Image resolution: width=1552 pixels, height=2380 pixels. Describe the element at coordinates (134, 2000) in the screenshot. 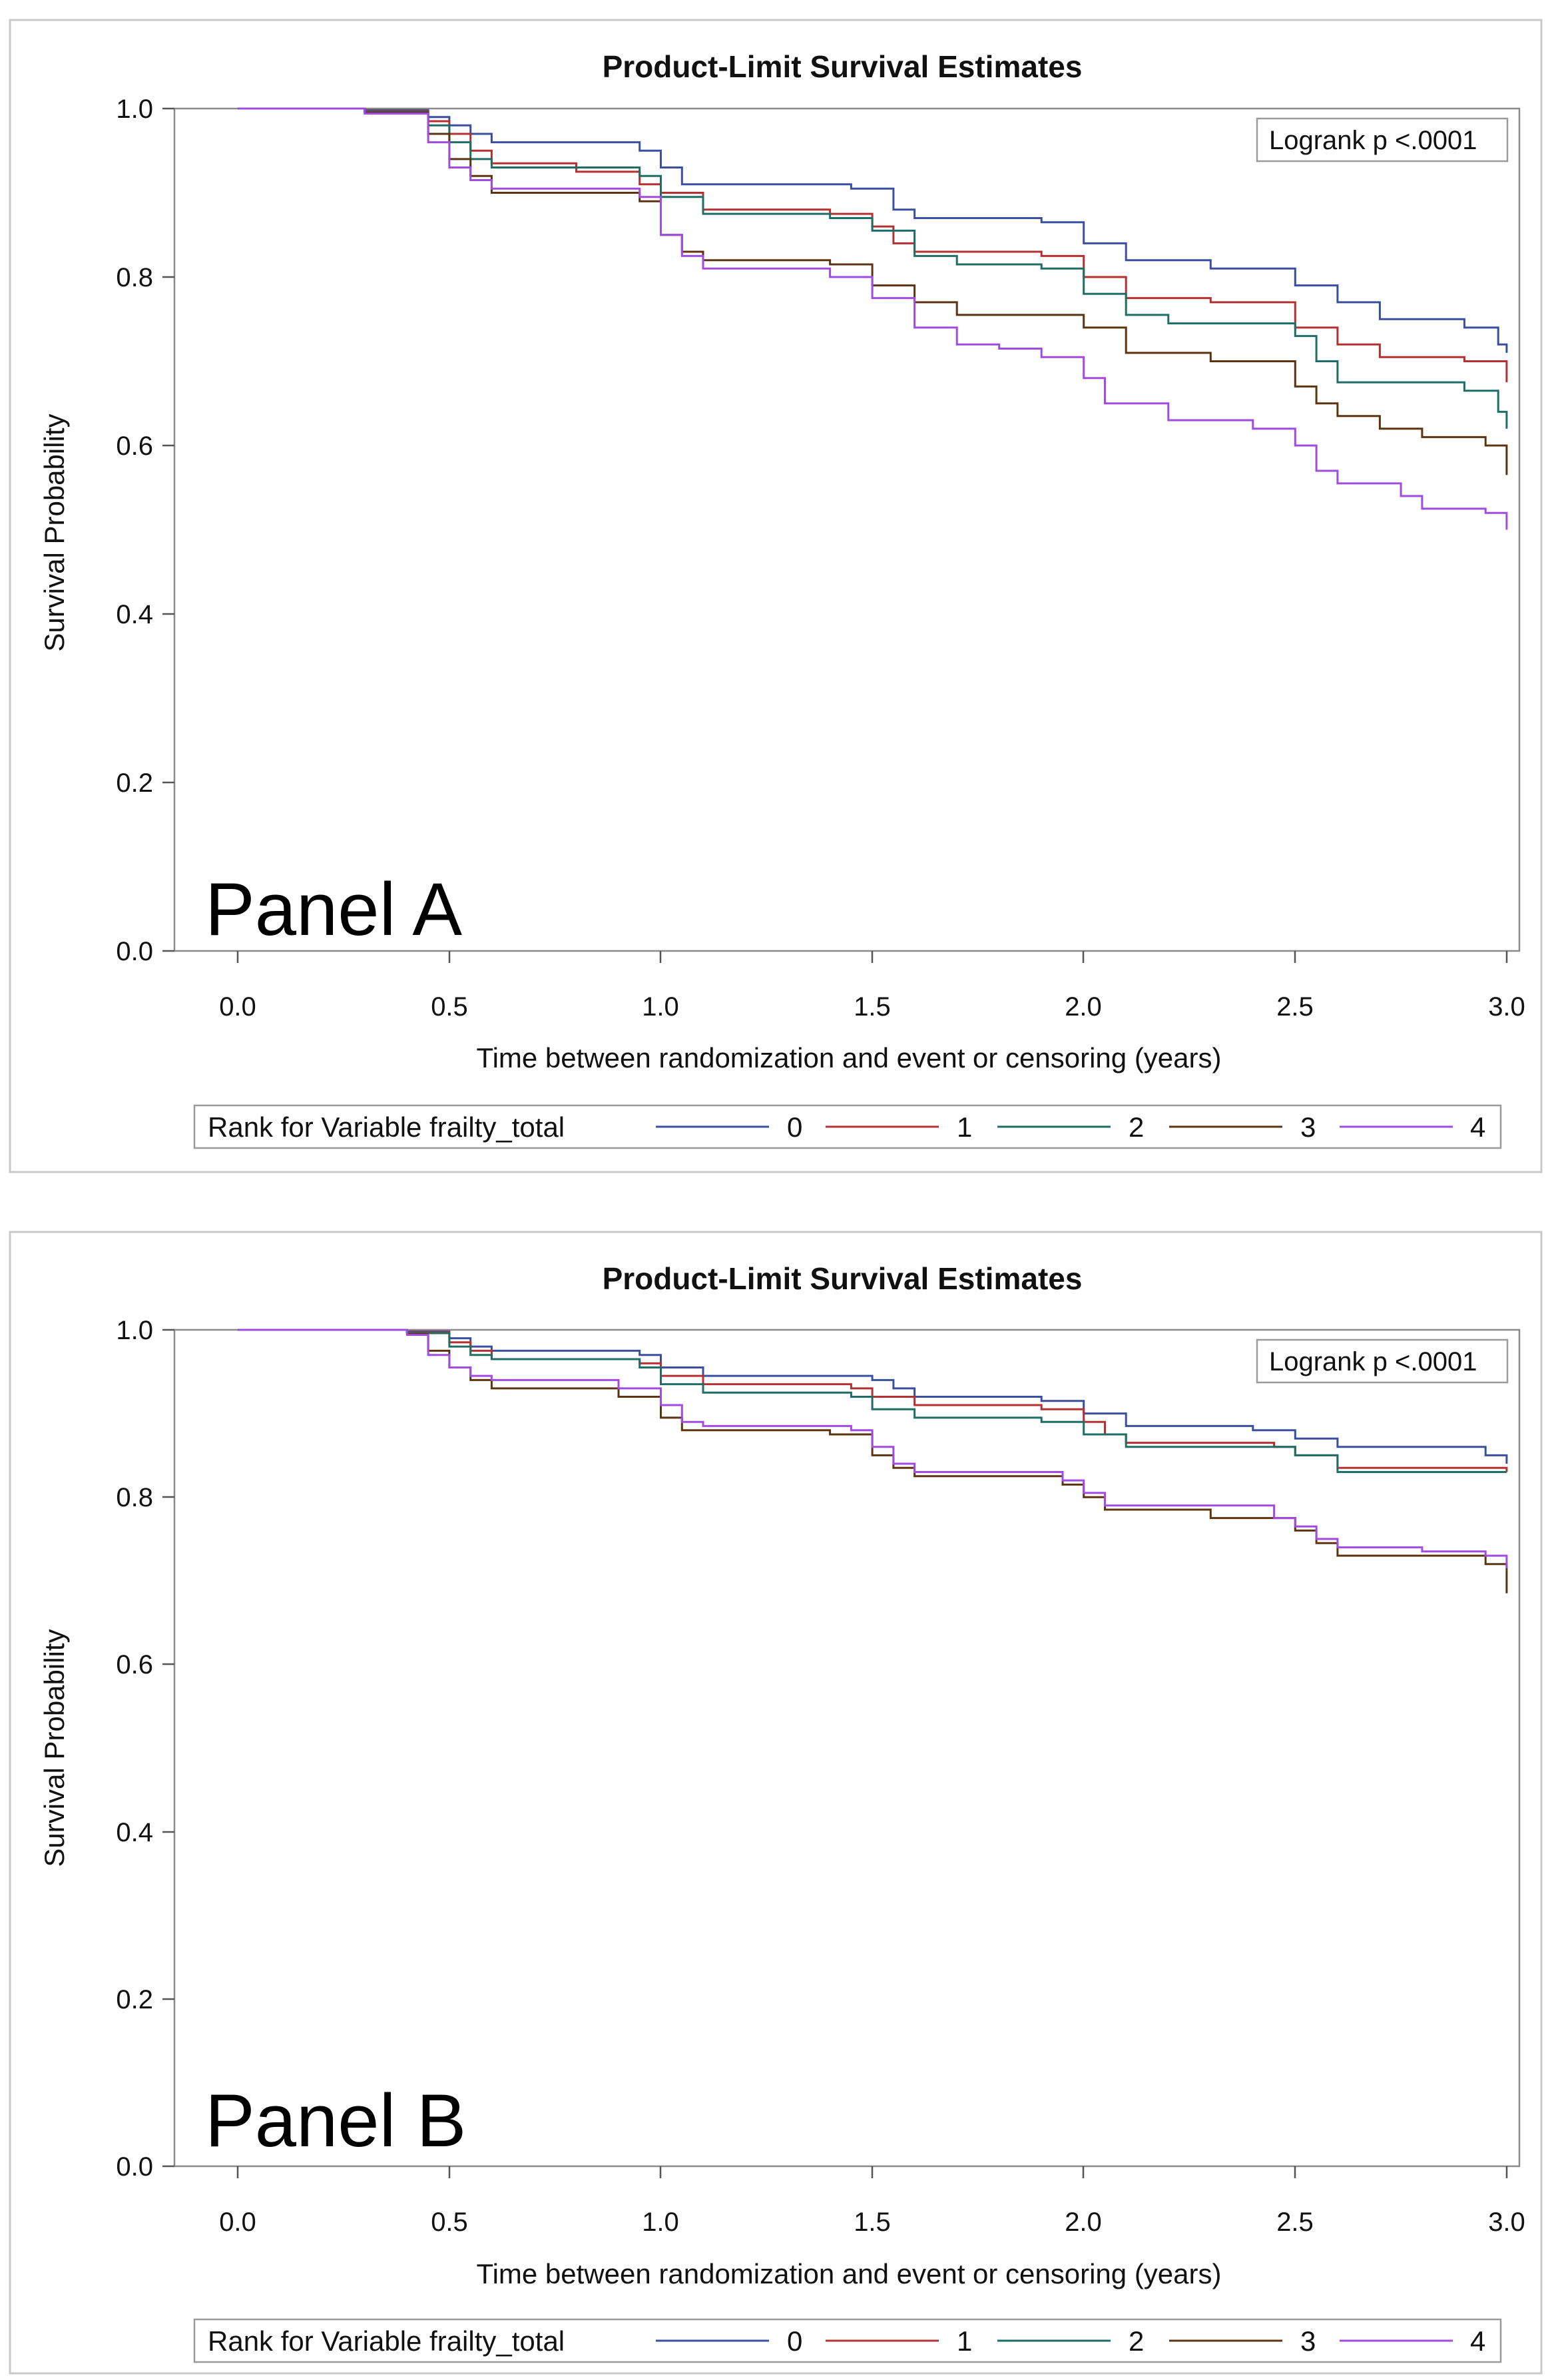

I see `panel-b-y-tick-label: 0.2` at that location.